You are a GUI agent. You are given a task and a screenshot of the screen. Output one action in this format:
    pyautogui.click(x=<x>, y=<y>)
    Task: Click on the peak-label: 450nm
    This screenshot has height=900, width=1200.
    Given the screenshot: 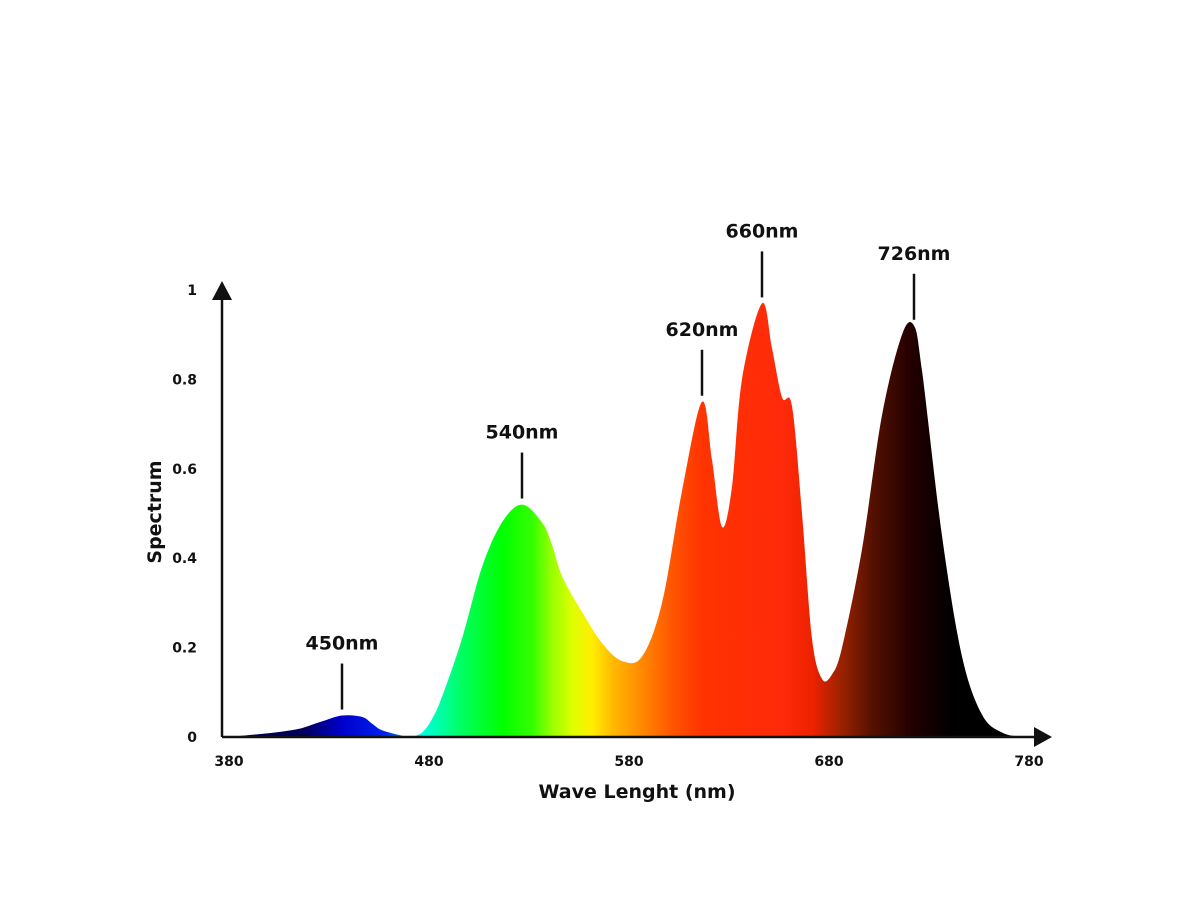 What is the action you would take?
    pyautogui.click(x=342, y=644)
    